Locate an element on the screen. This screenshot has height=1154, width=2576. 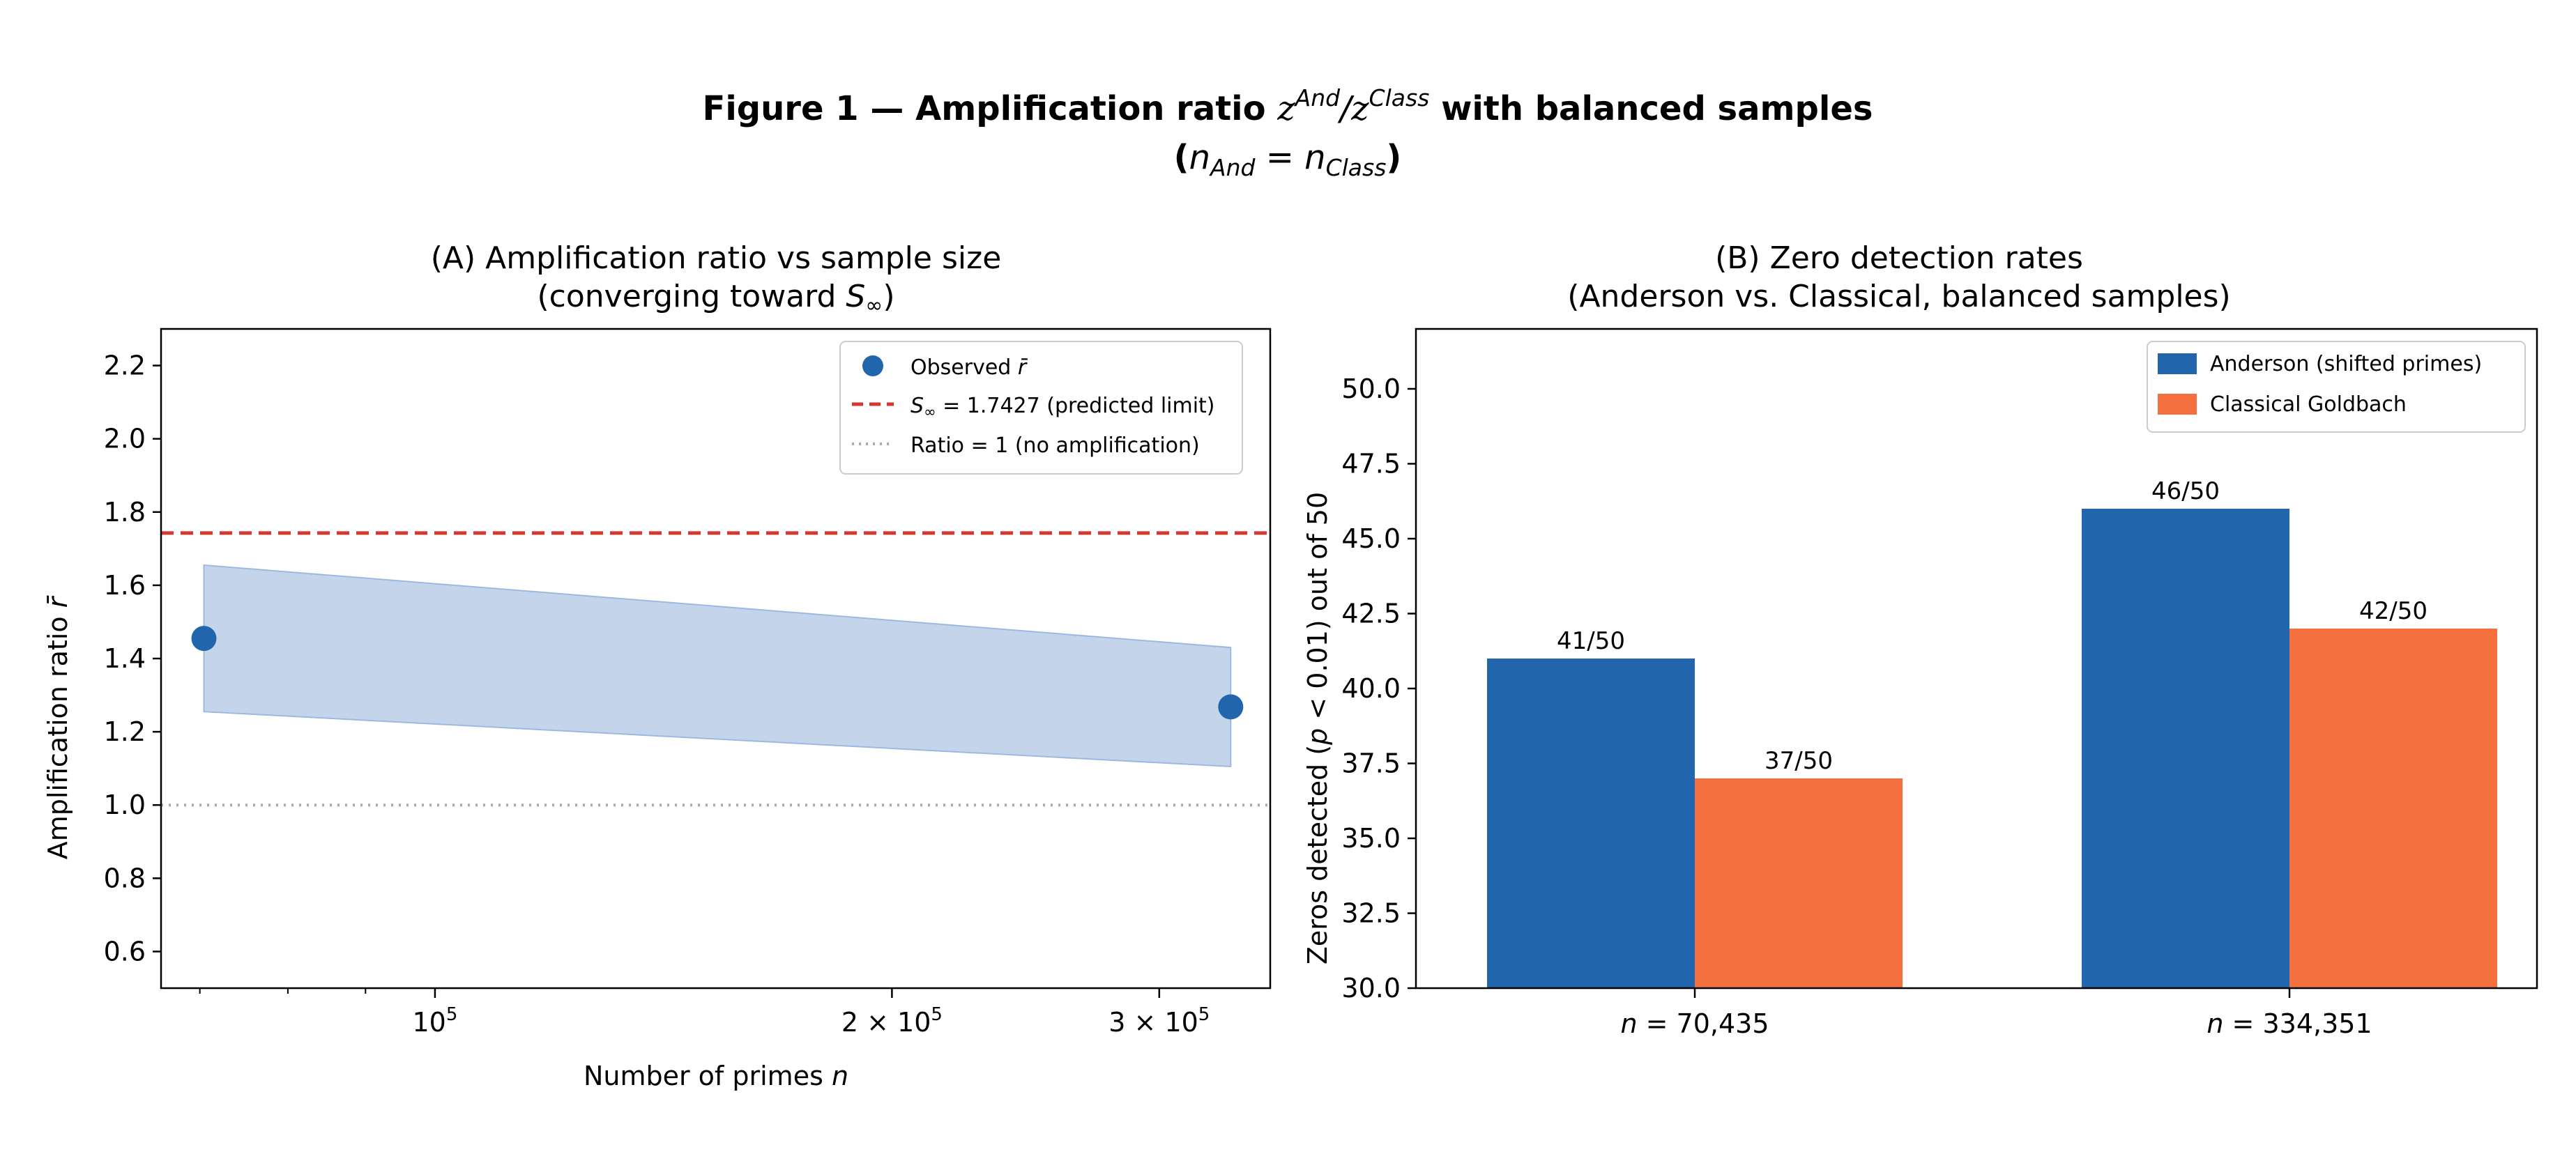
panel-b-ytick-label: 35.0 is located at coordinates (1371, 838).